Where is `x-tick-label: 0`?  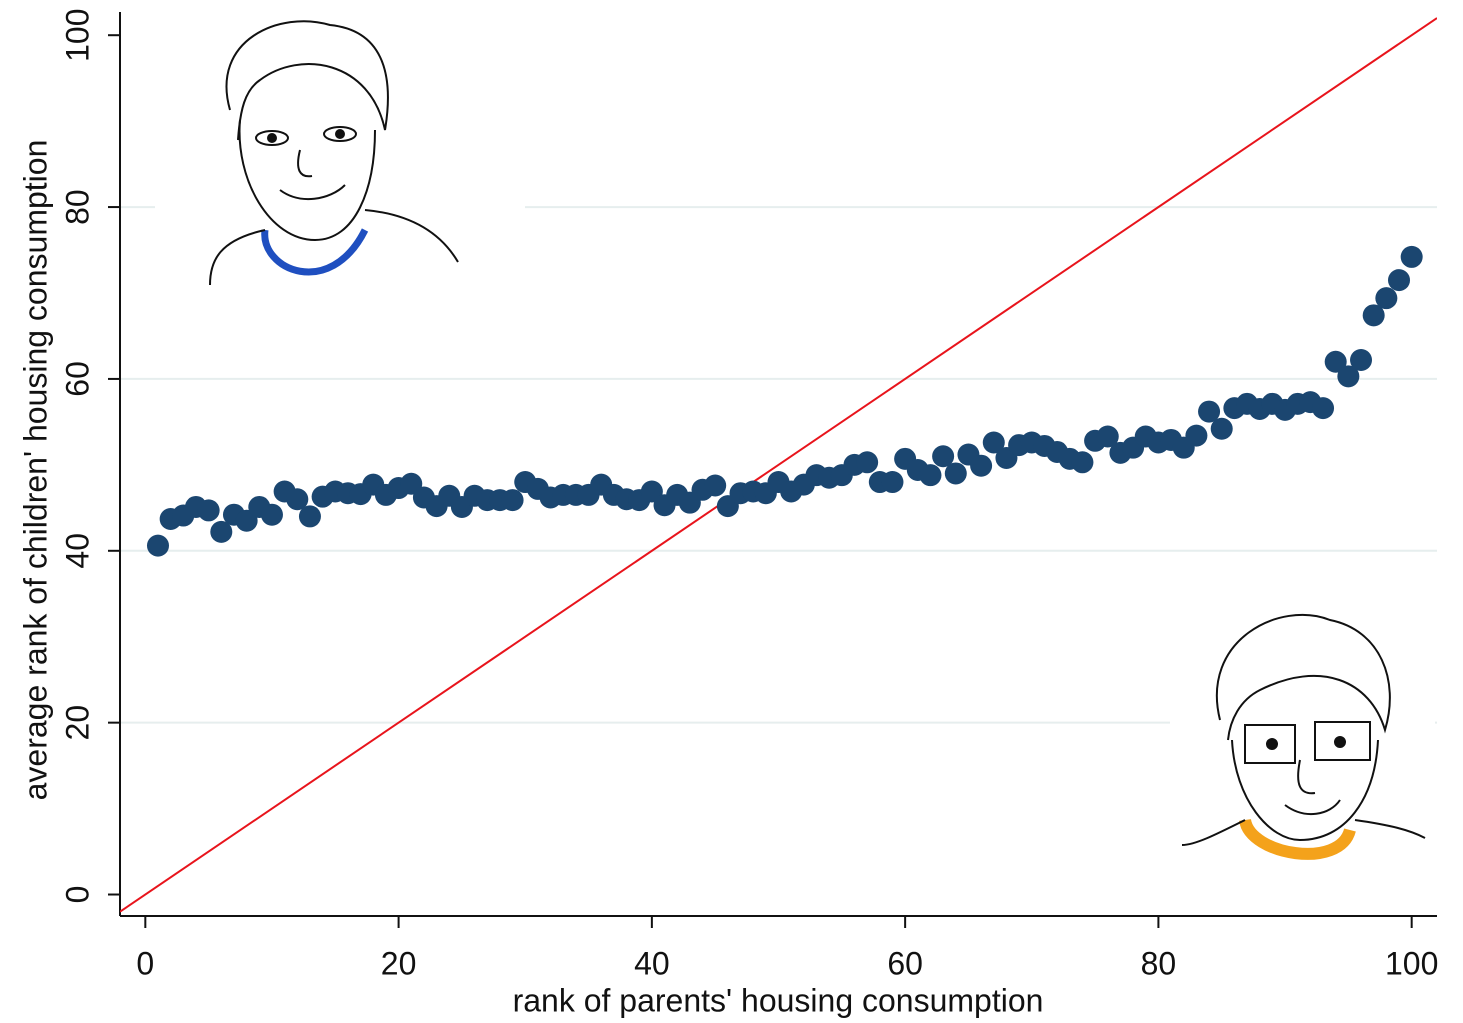
x-tick-label: 0 is located at coordinates (145, 963).